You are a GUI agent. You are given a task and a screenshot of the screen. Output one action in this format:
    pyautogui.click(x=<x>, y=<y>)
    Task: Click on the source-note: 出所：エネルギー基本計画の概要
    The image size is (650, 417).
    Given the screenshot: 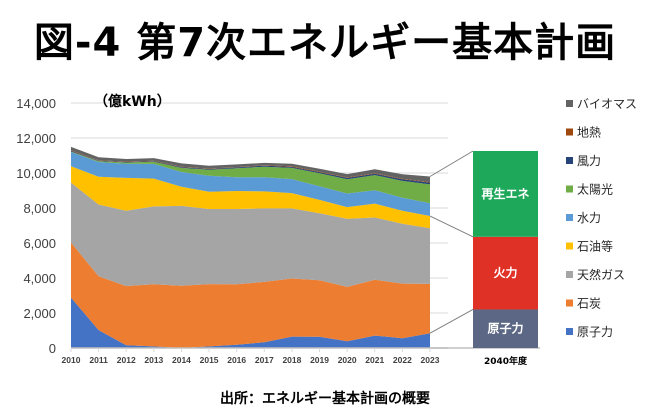 What is the action you would take?
    pyautogui.click(x=325, y=399)
    